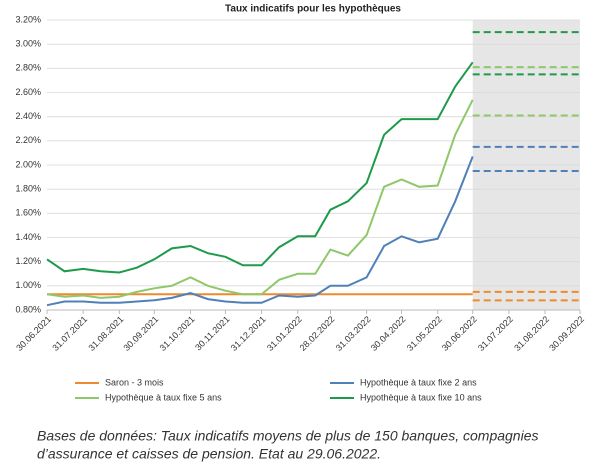 This screenshot has height=472, width=604. Describe the element at coordinates (28, 189) in the screenshot. I see `y-tick-label: 1.80%` at that location.